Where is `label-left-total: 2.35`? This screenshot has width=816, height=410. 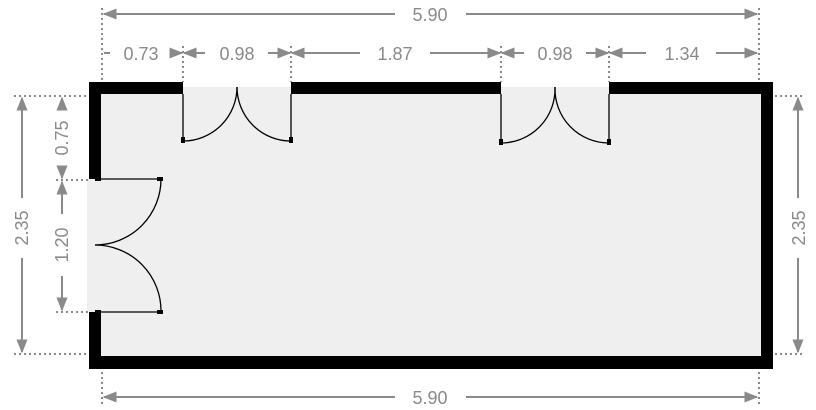 label-left-total: 2.35 is located at coordinates (22, 227).